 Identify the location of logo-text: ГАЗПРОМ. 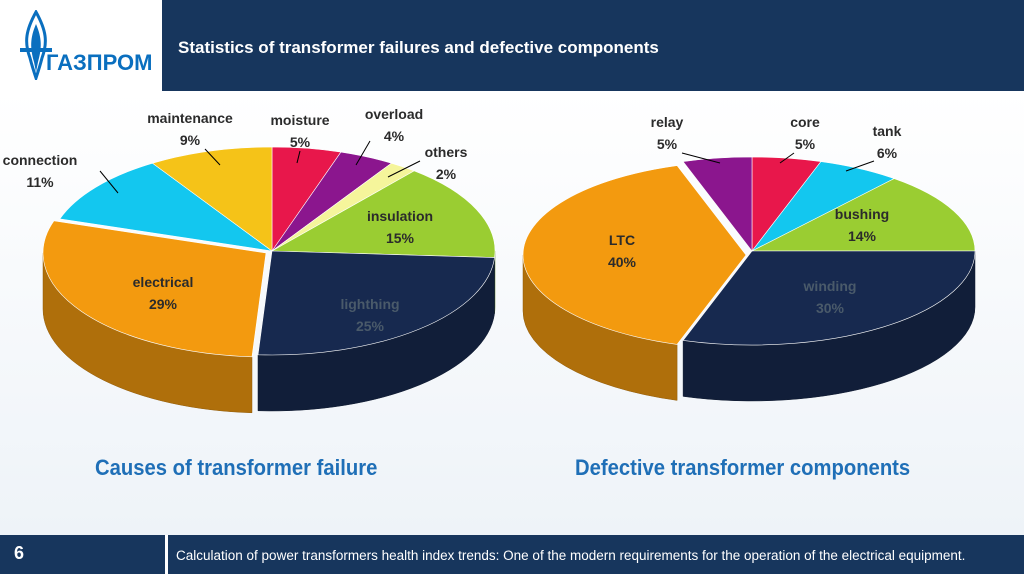
(99, 62).